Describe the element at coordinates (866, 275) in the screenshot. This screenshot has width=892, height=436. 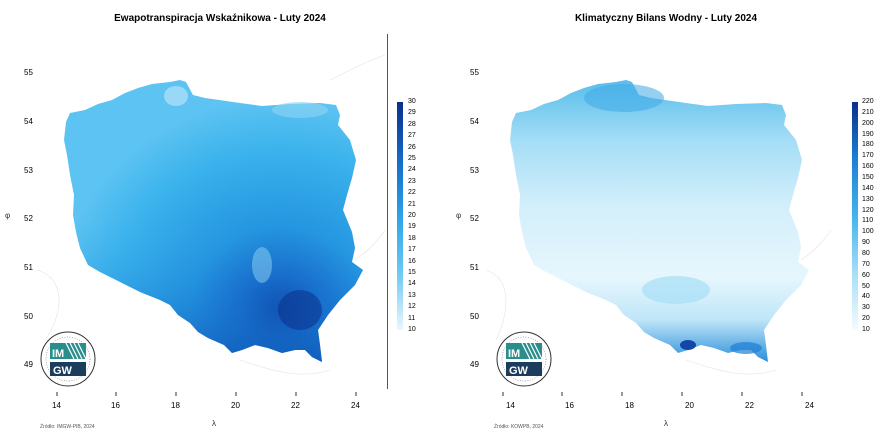
I see `legend-label: 60` at that location.